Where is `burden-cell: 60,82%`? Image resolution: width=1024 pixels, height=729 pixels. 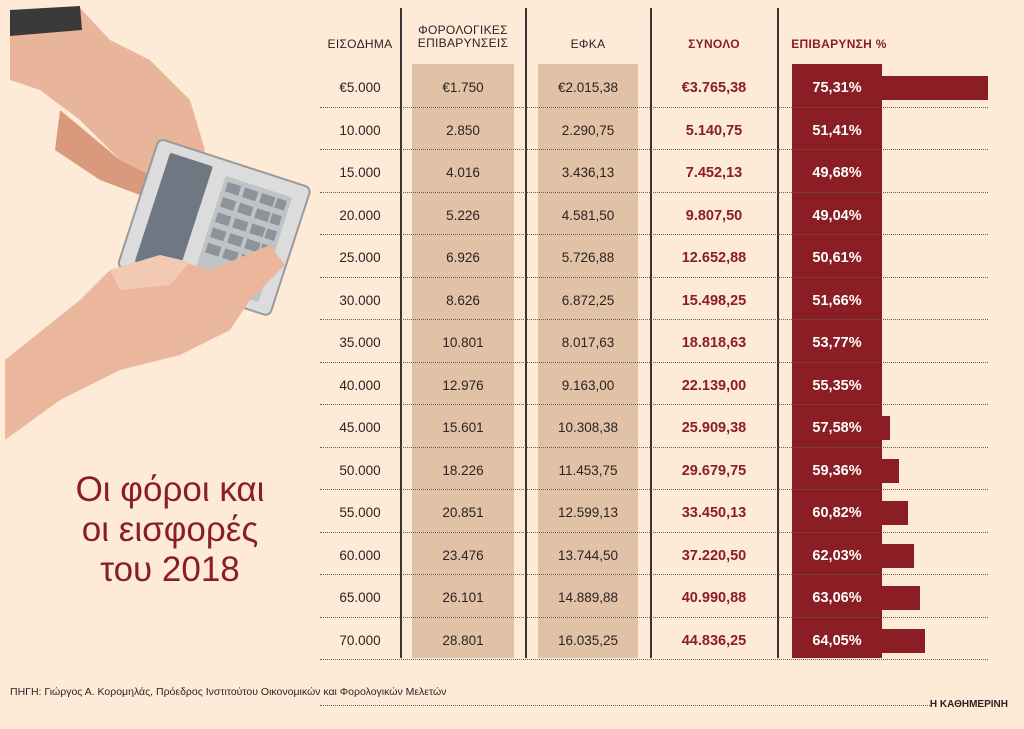
burden-cell: 60,82% is located at coordinates (837, 513).